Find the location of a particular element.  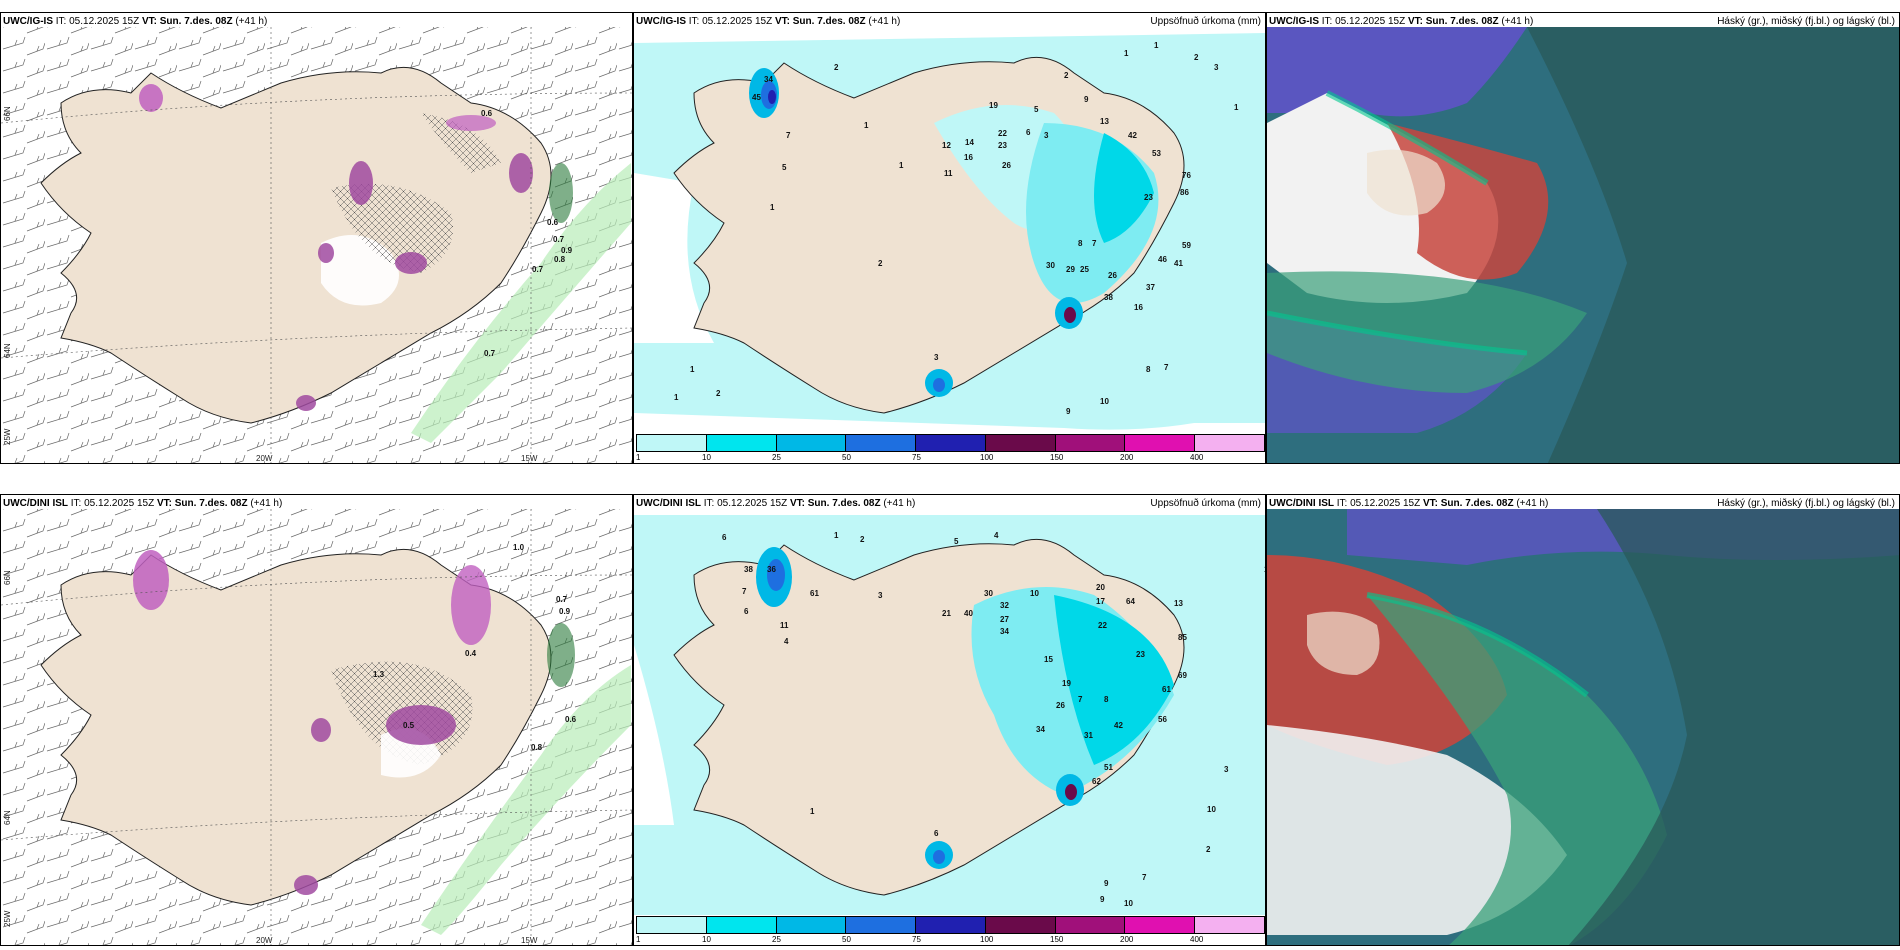

colorbar-tick: 75 is located at coordinates (916, 939).